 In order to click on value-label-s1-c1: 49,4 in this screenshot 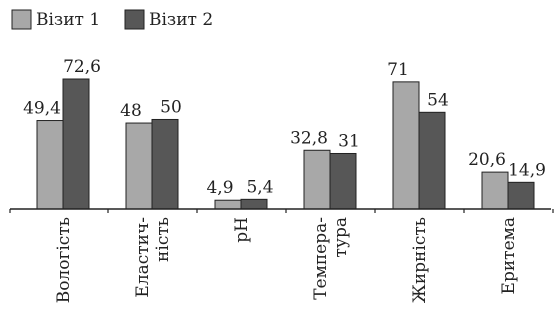, I will do `click(42, 109)`.